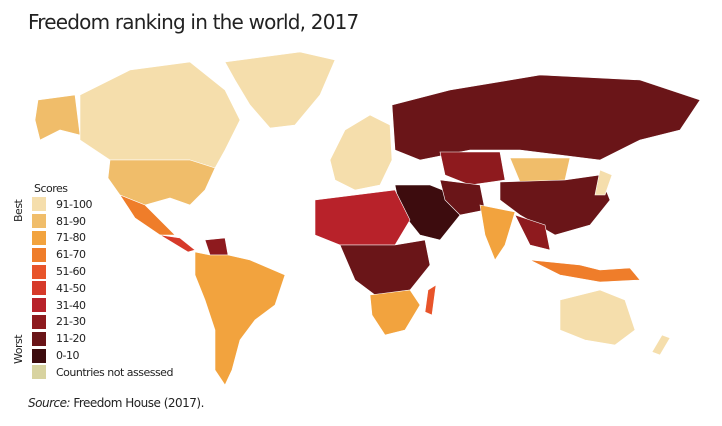 This screenshot has width=722, height=426. Describe the element at coordinates (102, 305) in the screenshot. I see `legend-item: 31-40` at that location.